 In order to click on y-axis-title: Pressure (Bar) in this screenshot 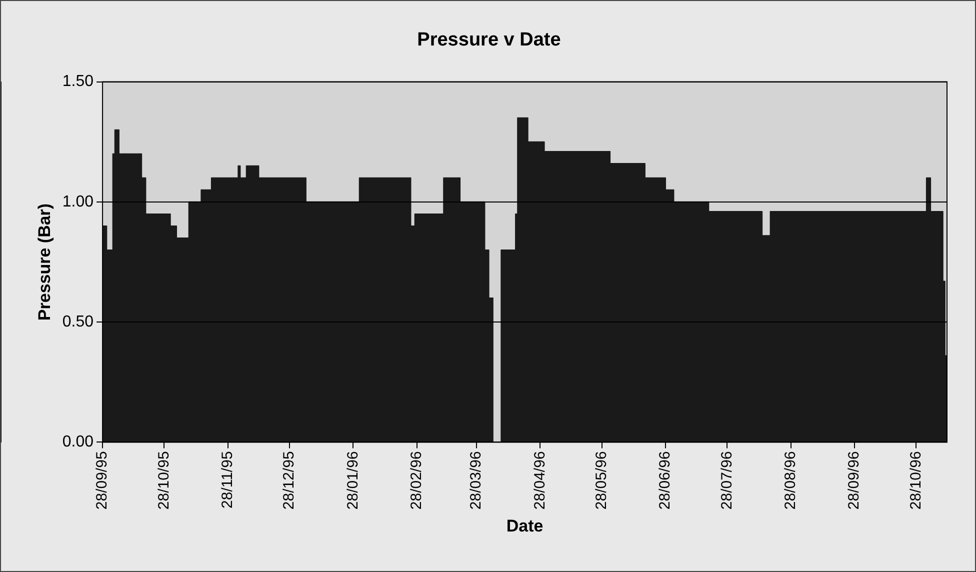, I will do `click(44, 262)`.